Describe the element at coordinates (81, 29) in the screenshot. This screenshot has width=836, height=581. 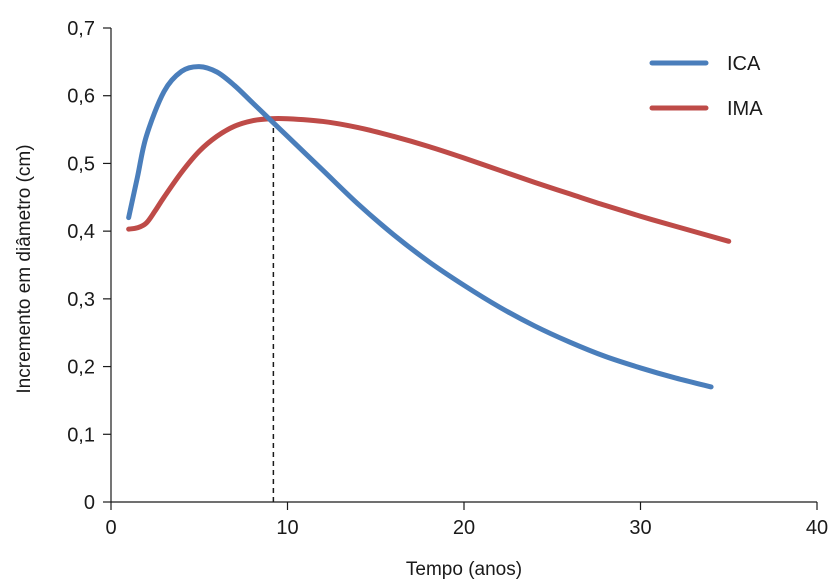
I see `y-tick-label: 0,7` at that location.